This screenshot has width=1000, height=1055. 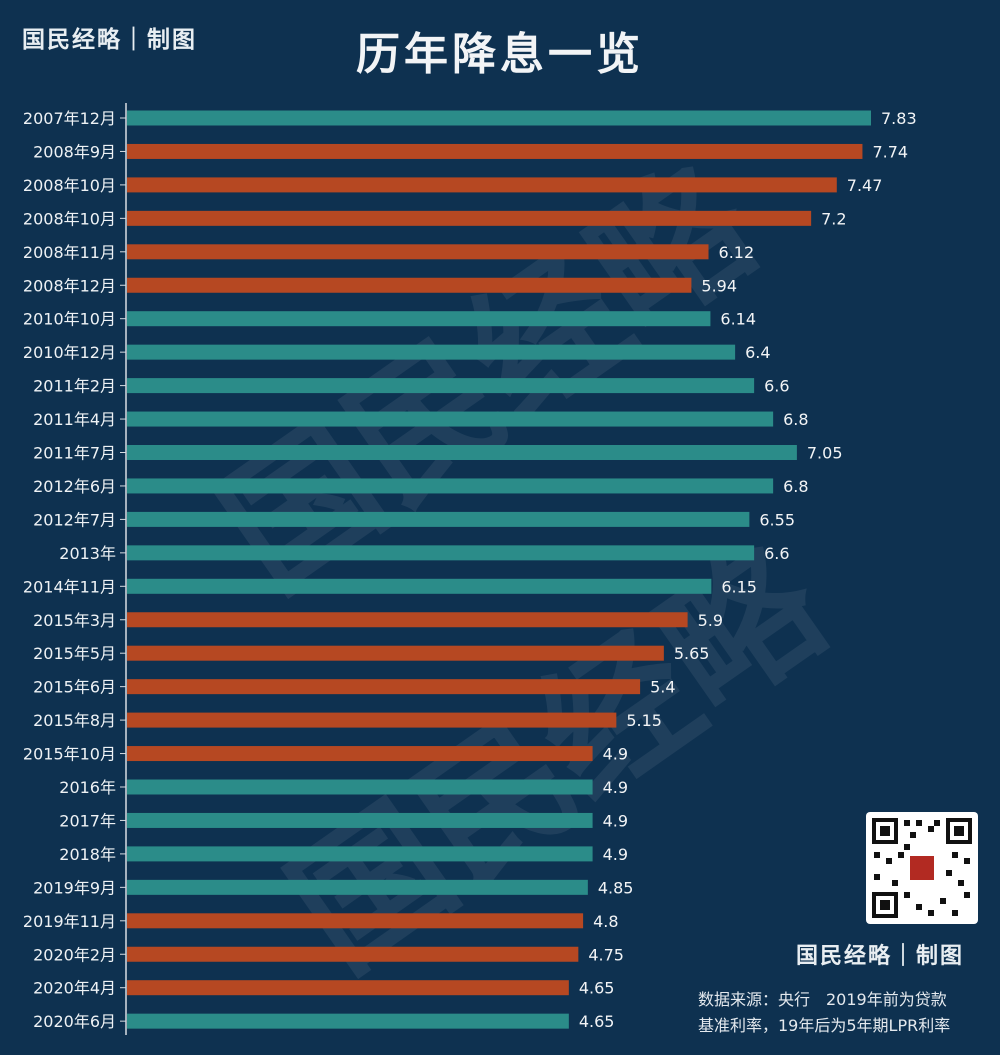 What do you see at coordinates (74, 720) in the screenshot?
I see `y-tick-label: 2015年8月` at bounding box center [74, 720].